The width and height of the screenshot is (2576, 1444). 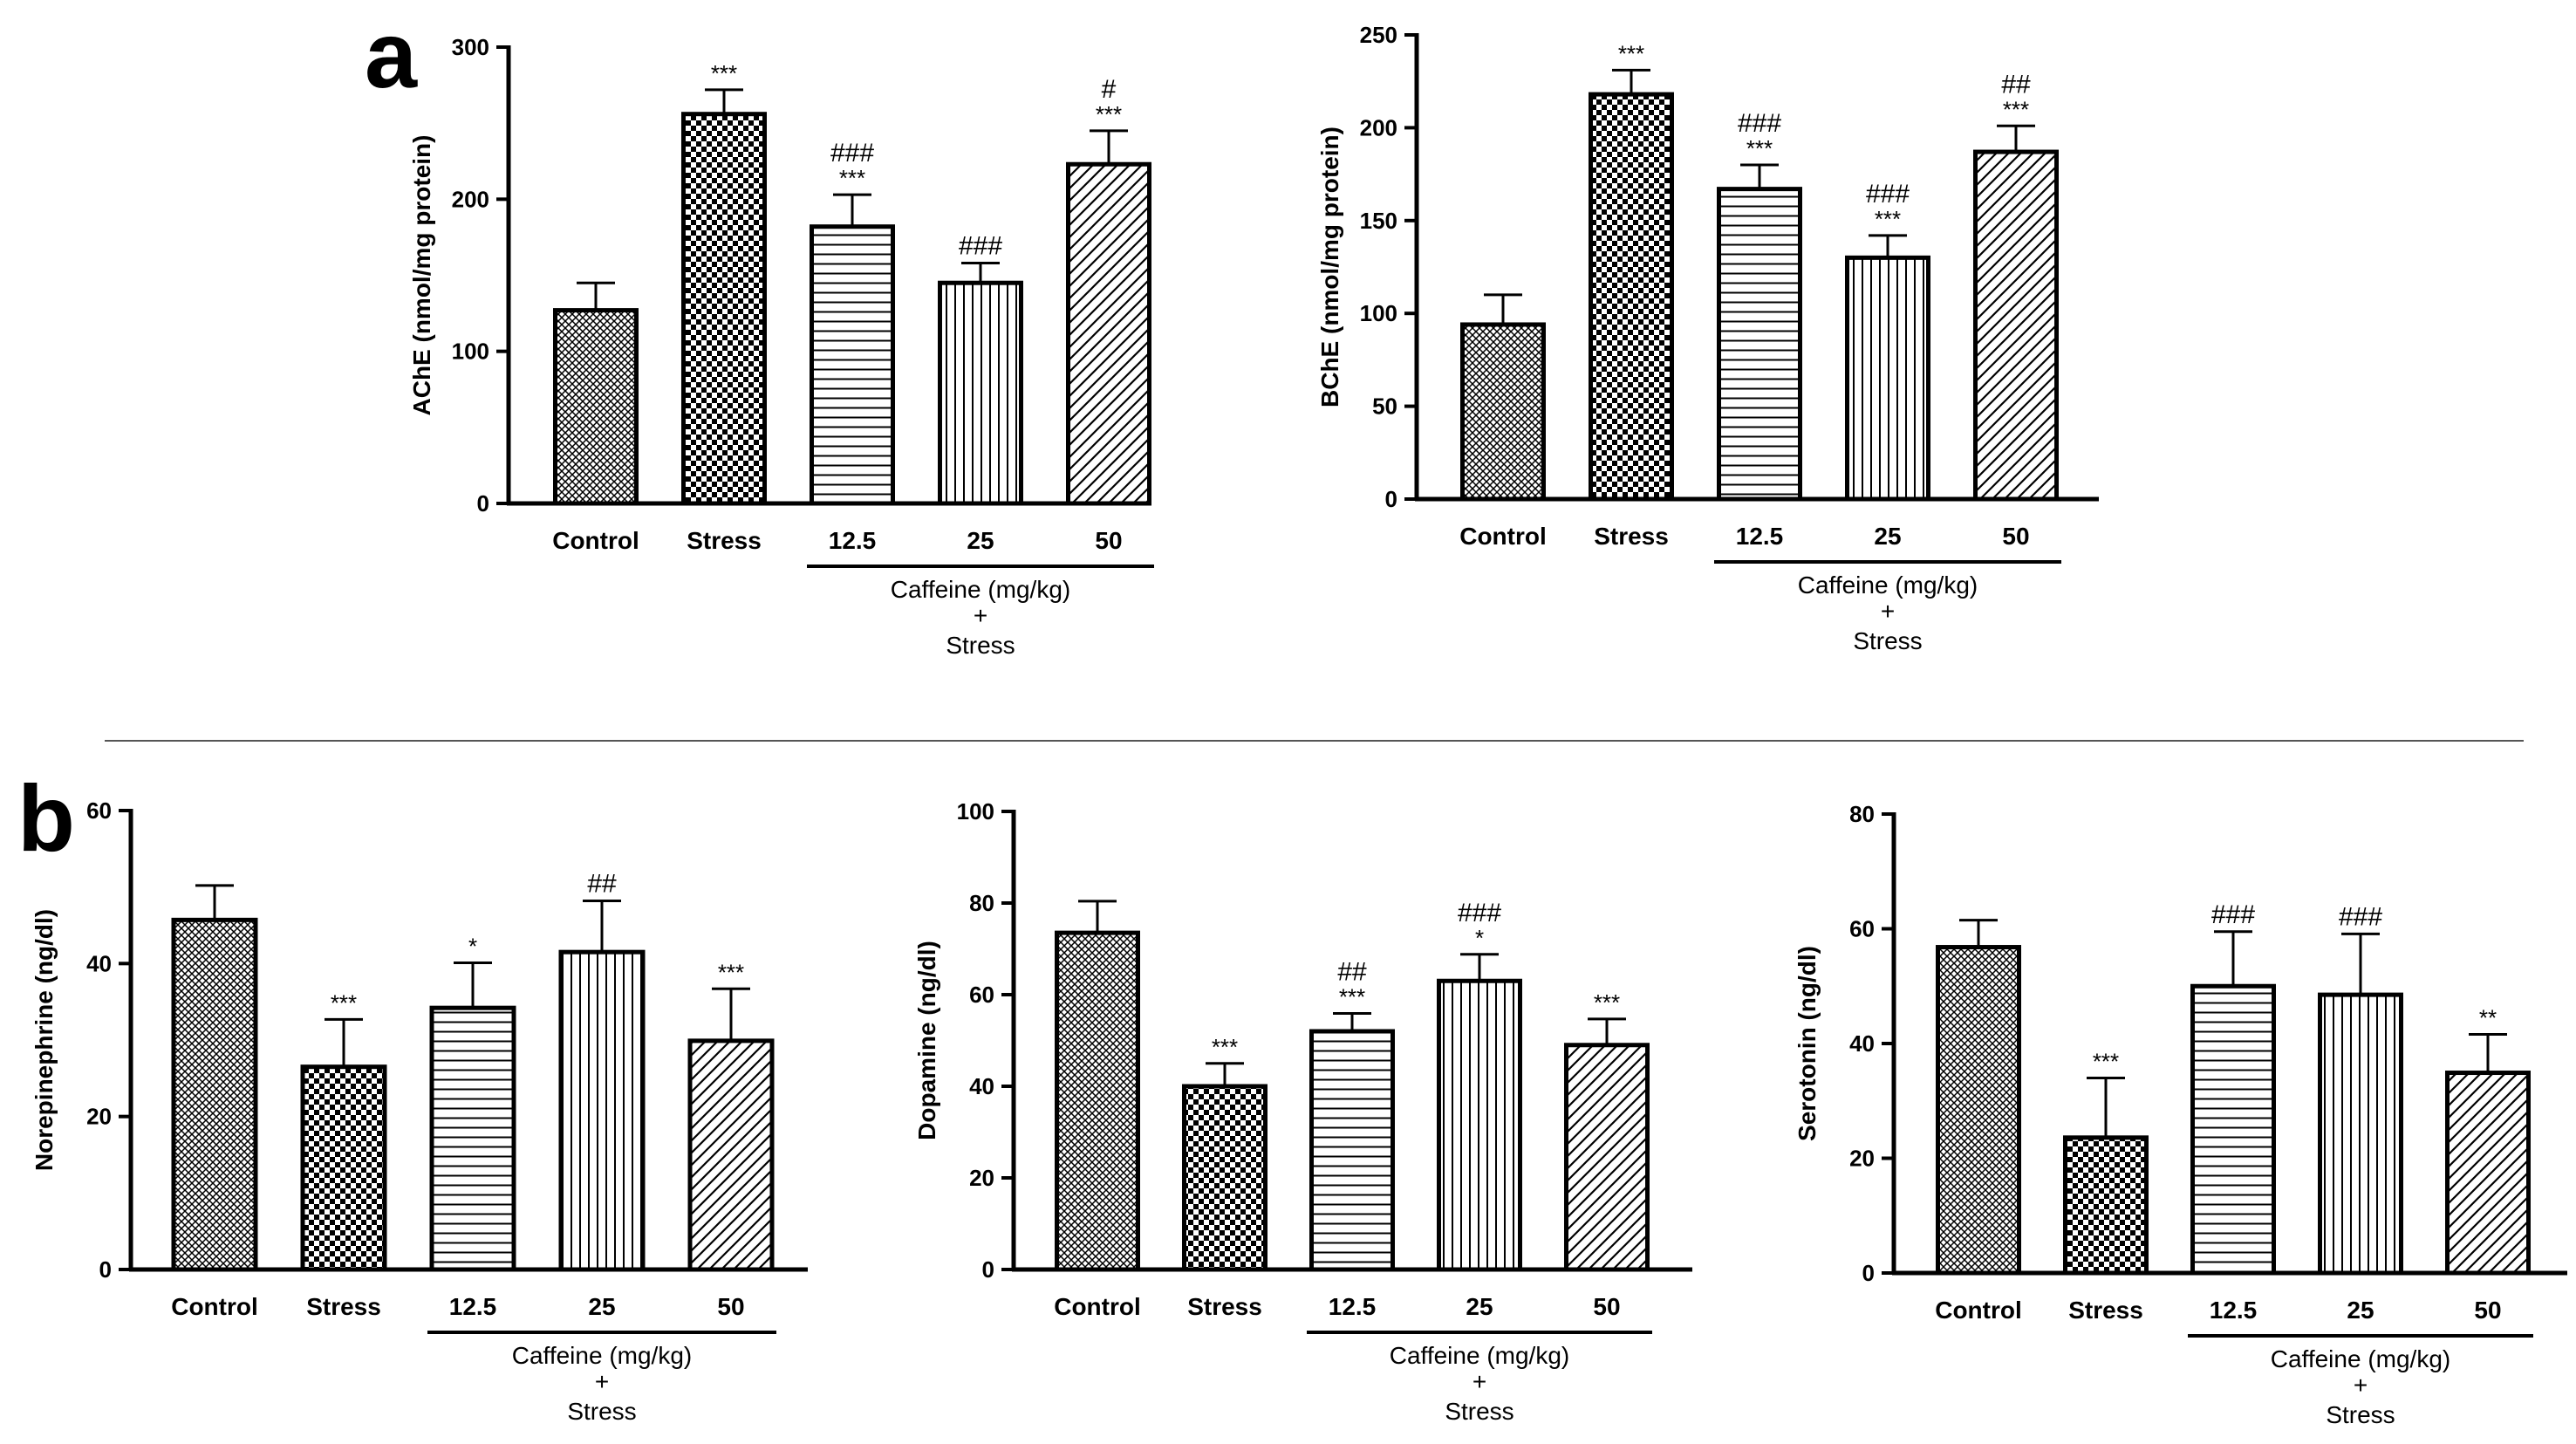 What do you see at coordinates (1807, 1043) in the screenshot?
I see `y-axis-title: Serotonin (ng/dl)` at bounding box center [1807, 1043].